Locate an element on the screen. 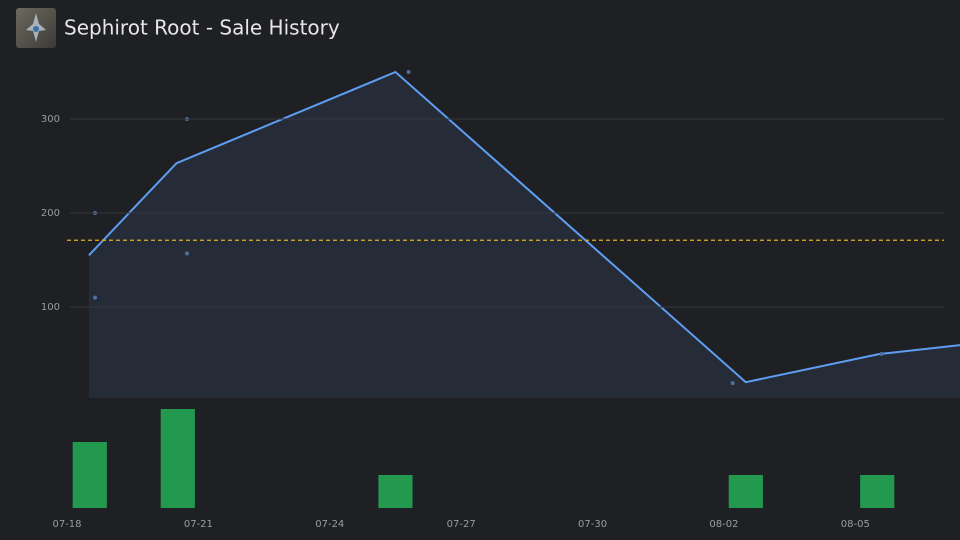  x-tick-label: 07-18 is located at coordinates (66, 524).